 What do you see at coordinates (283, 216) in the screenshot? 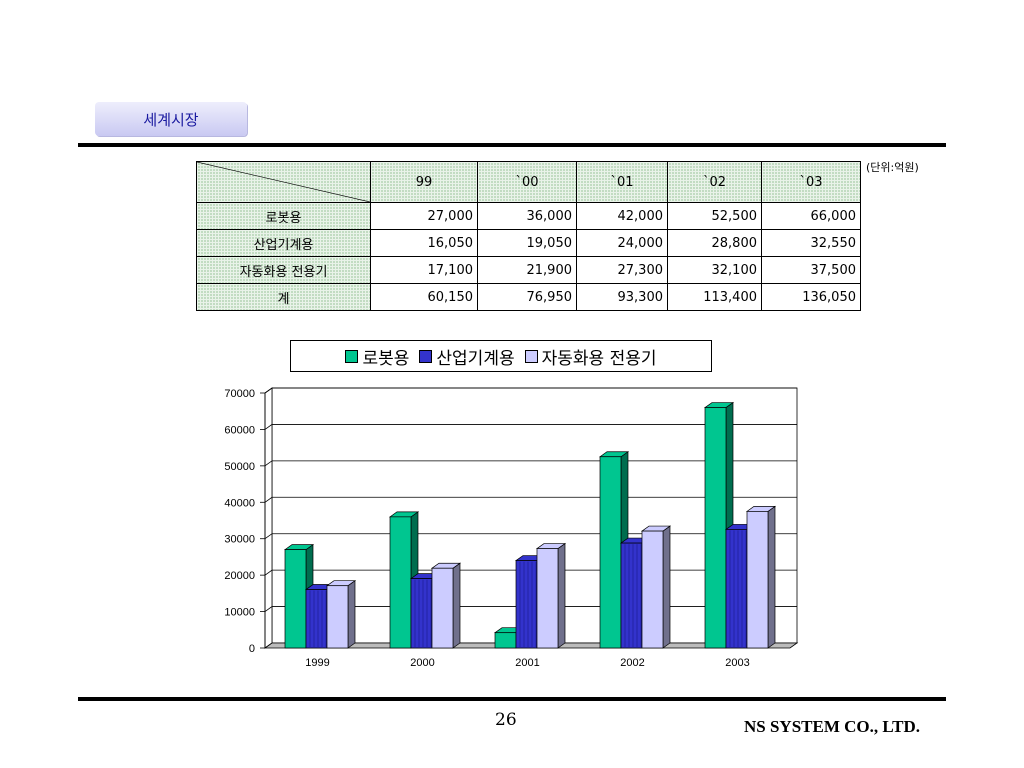
I see `table-row-label: 로봇용` at bounding box center [283, 216].